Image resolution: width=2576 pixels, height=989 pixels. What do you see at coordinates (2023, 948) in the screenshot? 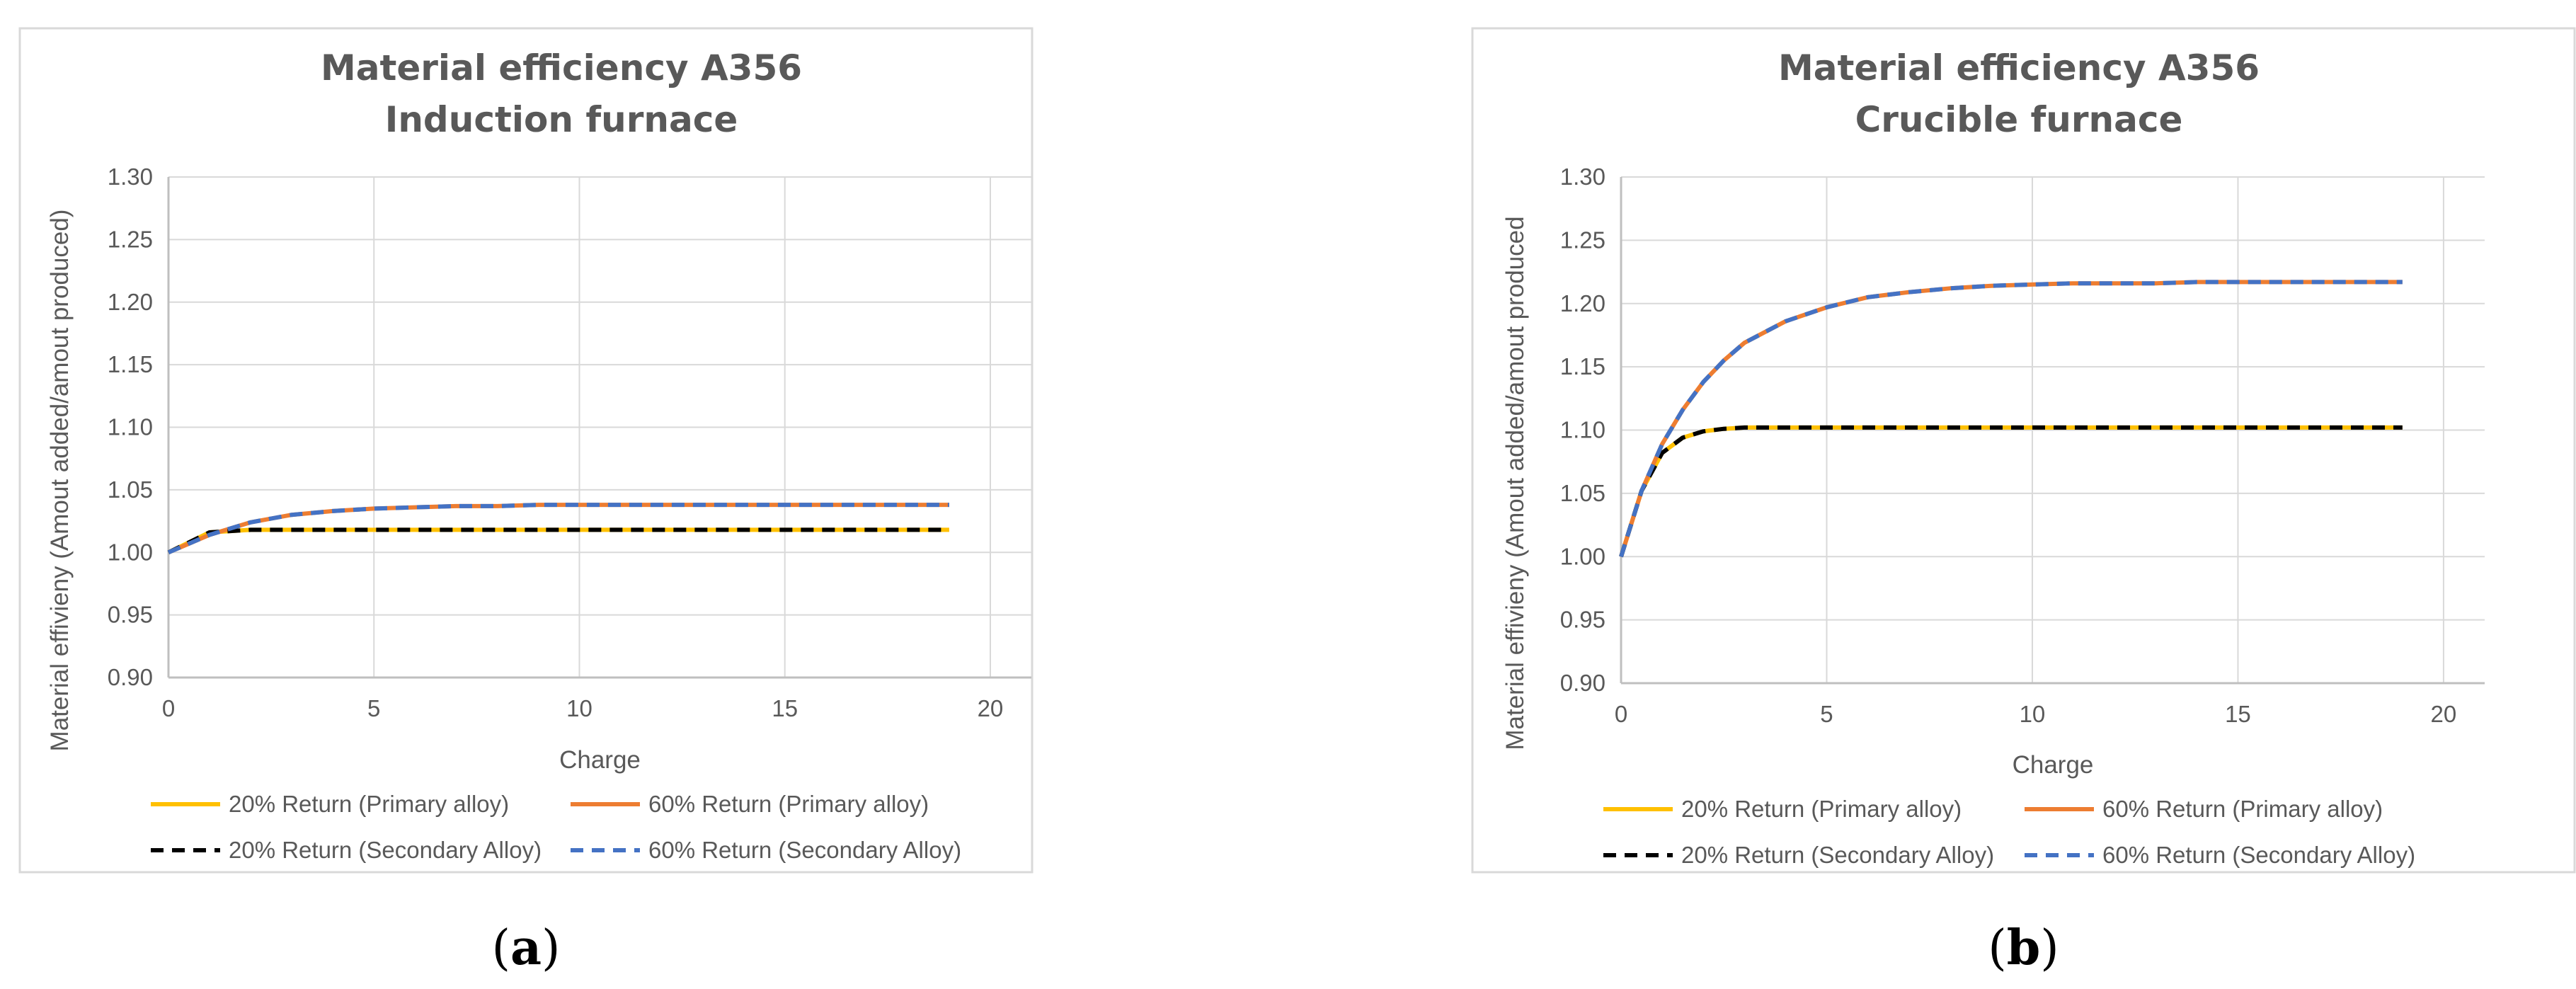
I see `panel-caption: (b)` at bounding box center [2023, 948].